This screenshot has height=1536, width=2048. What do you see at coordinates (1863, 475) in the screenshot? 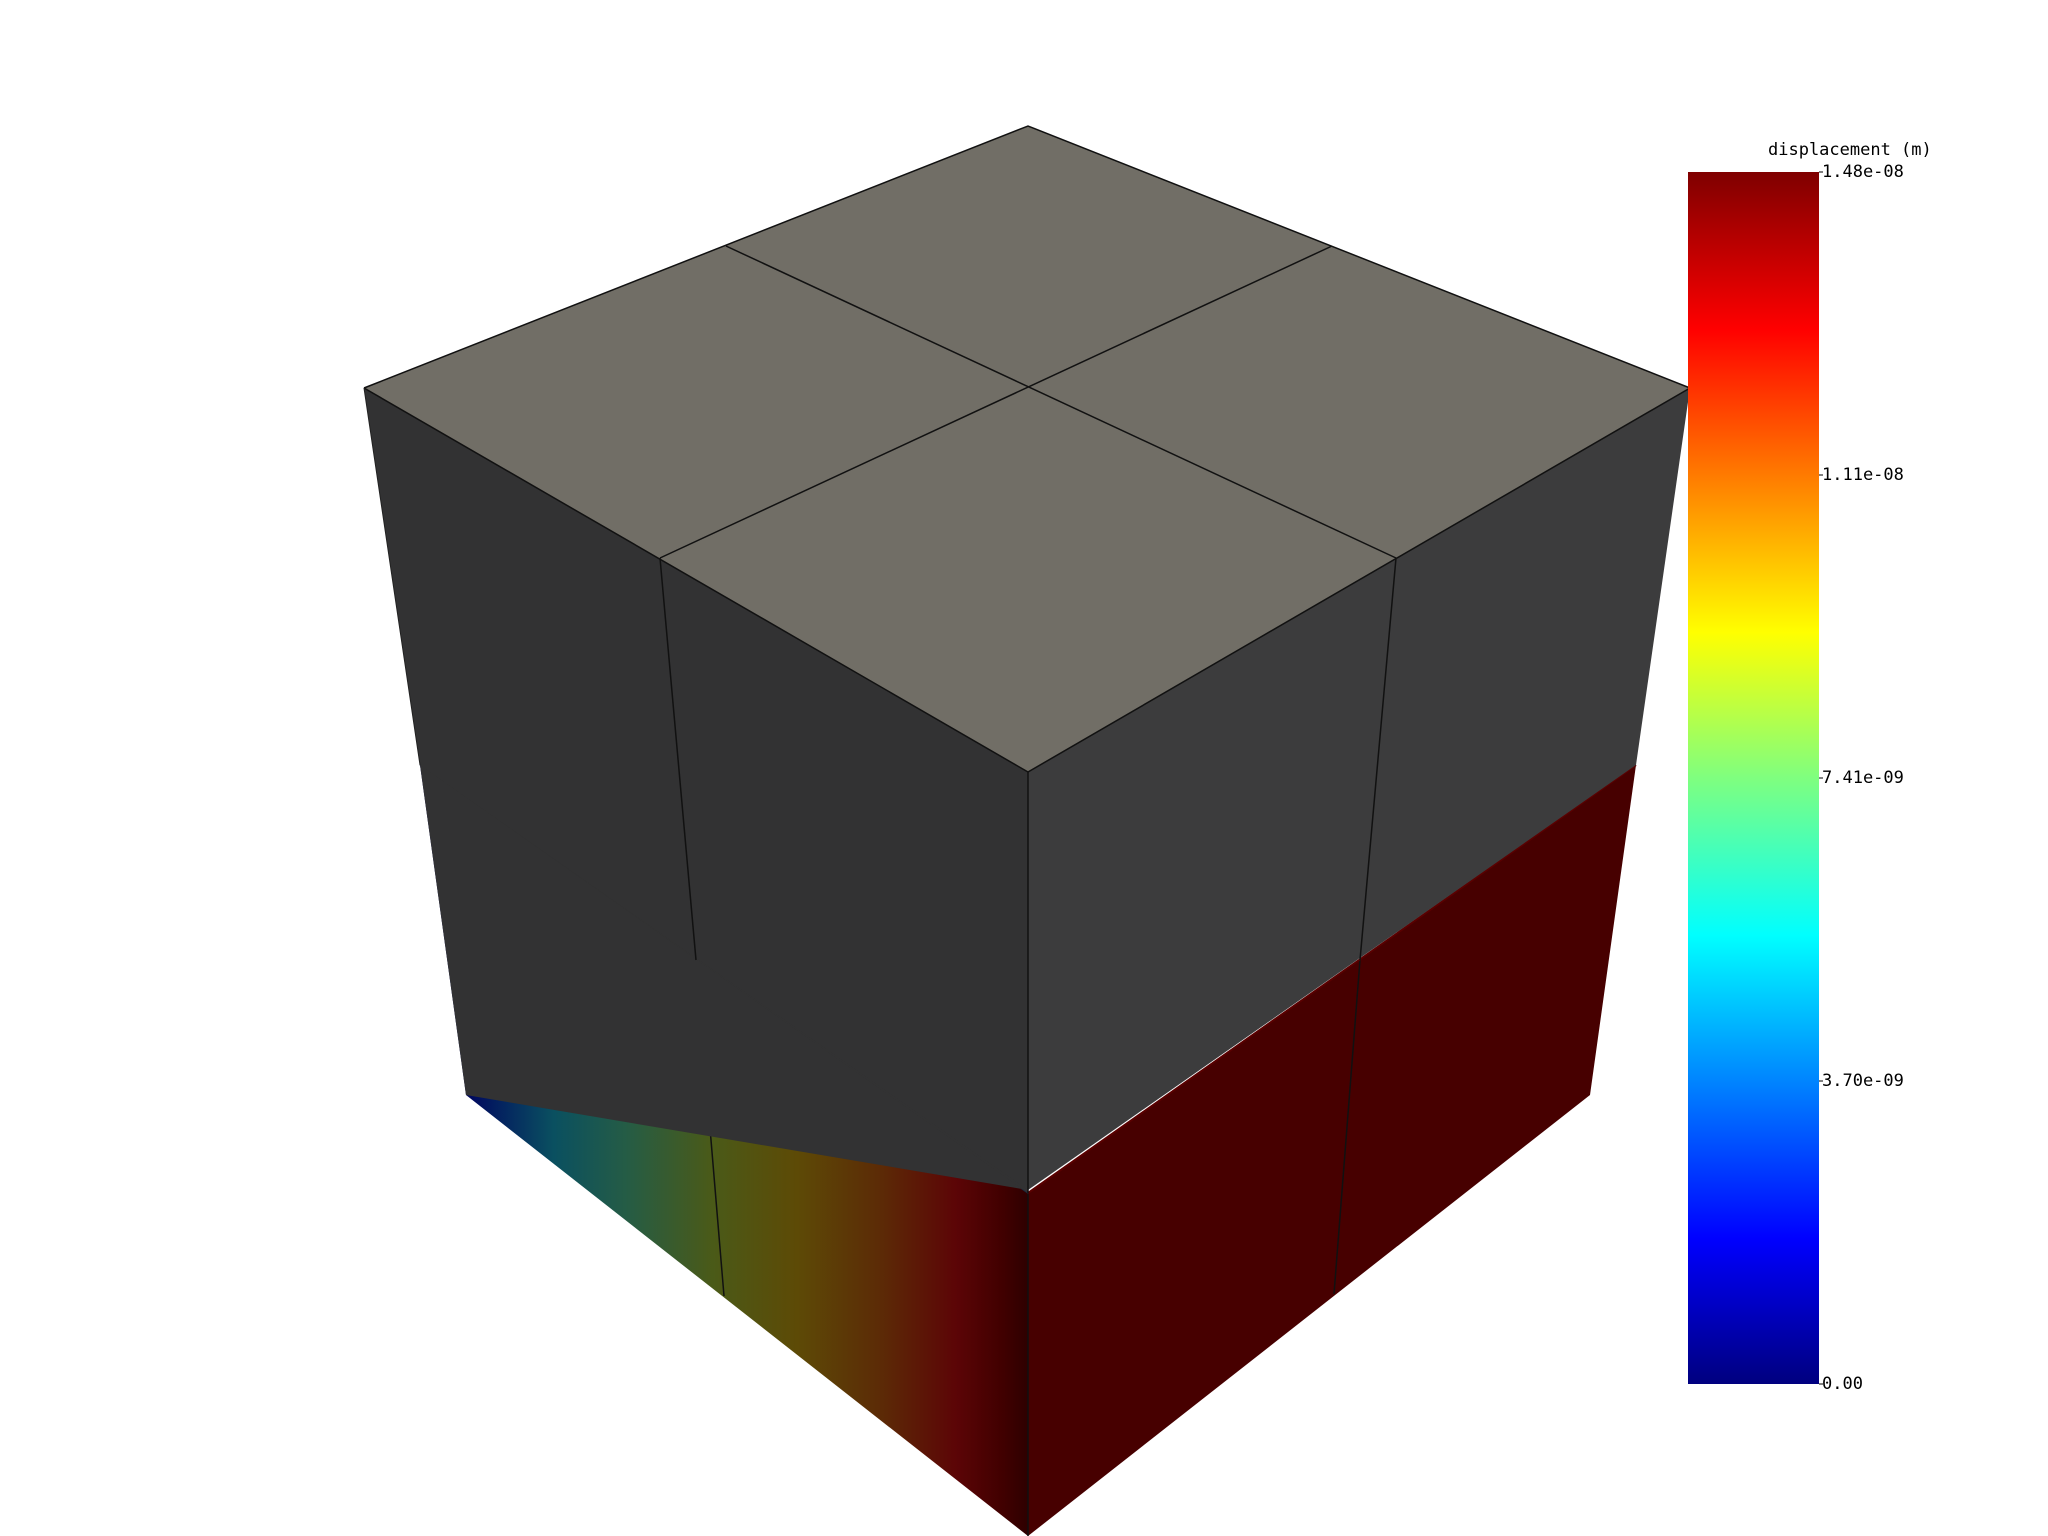
I see `colorbar-tick-label: 1.11e-08` at bounding box center [1863, 475].